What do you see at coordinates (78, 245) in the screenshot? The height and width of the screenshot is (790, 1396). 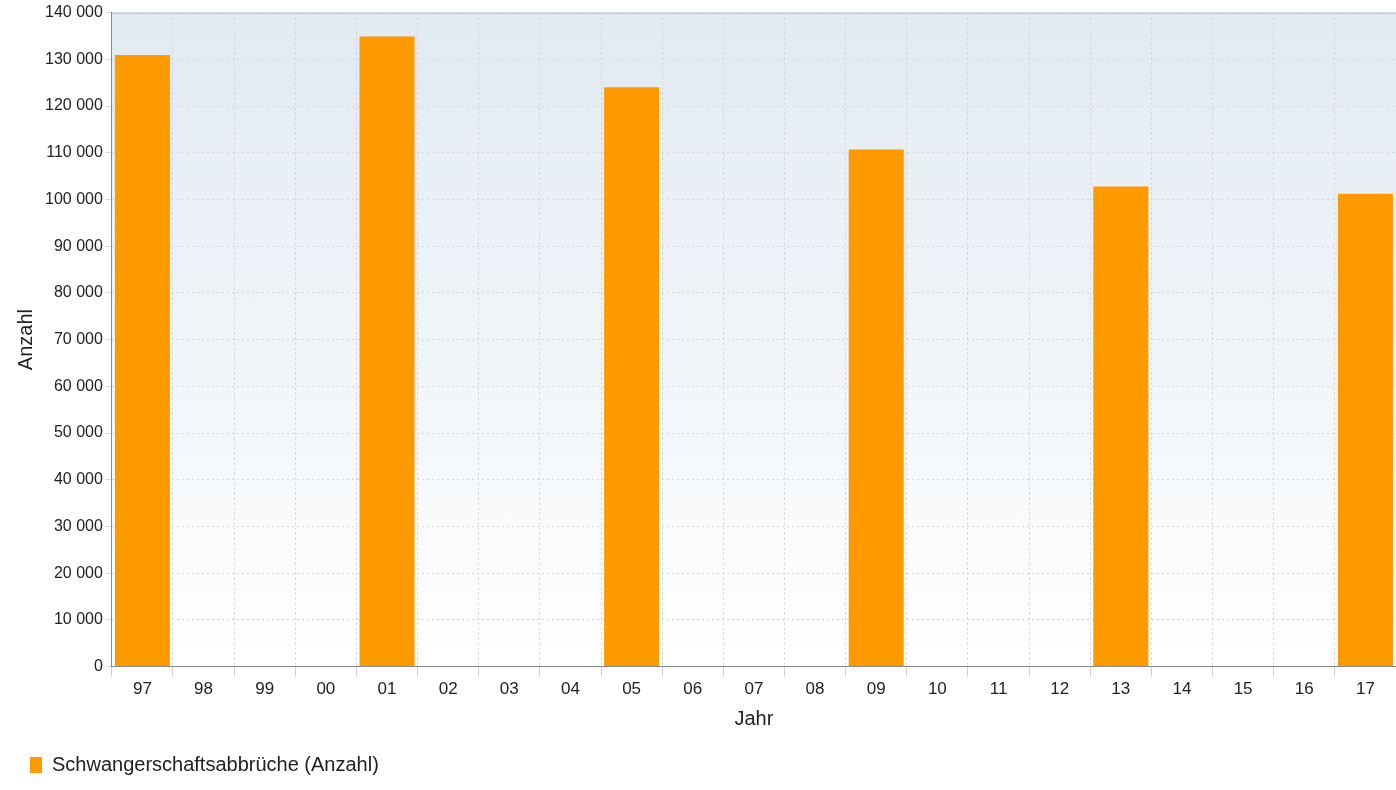 I see `y-tick-label: 90 000` at bounding box center [78, 245].